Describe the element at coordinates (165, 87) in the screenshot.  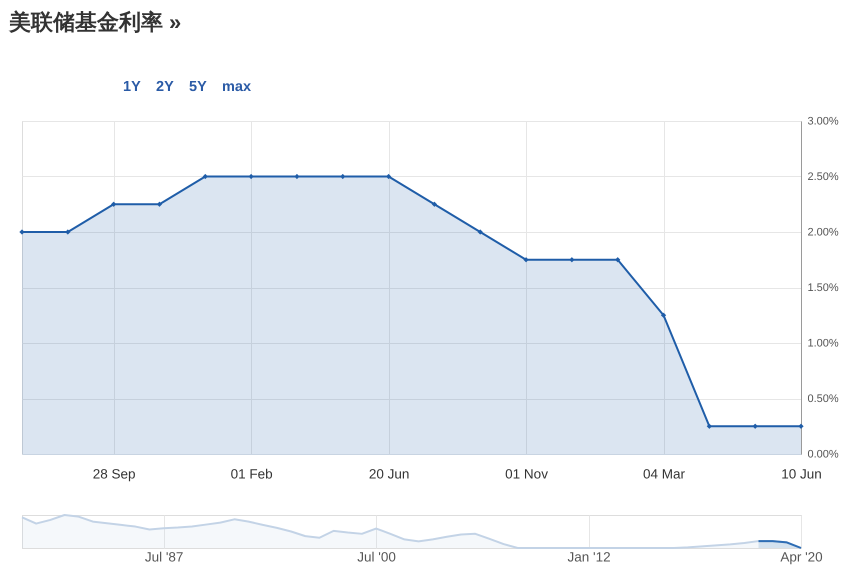
I see `text: 2Y` at that location.